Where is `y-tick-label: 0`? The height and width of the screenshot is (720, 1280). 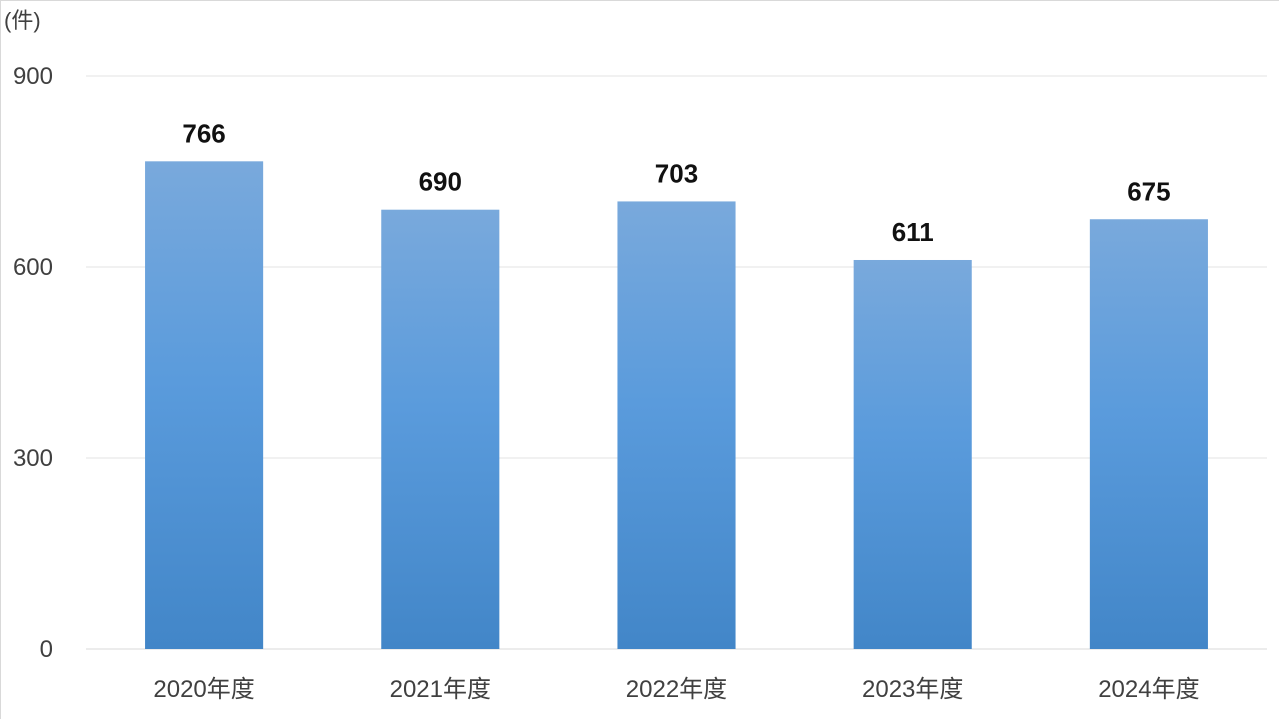
y-tick-label: 0 is located at coordinates (46, 649).